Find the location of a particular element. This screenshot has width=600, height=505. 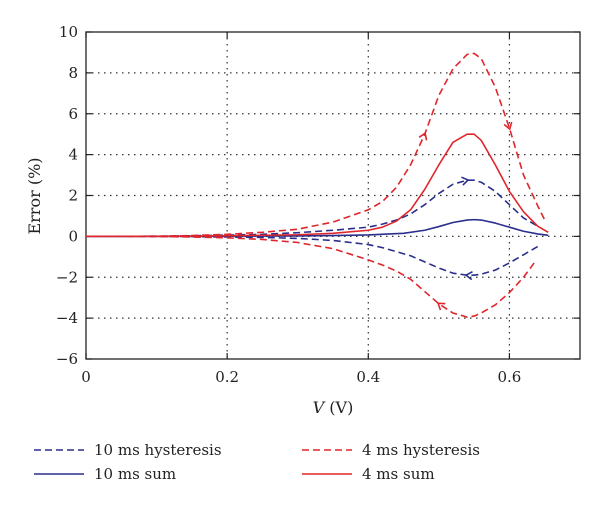

legend-label-10-ms-hysteresis: 10 ms hysteresis is located at coordinates (158, 450).